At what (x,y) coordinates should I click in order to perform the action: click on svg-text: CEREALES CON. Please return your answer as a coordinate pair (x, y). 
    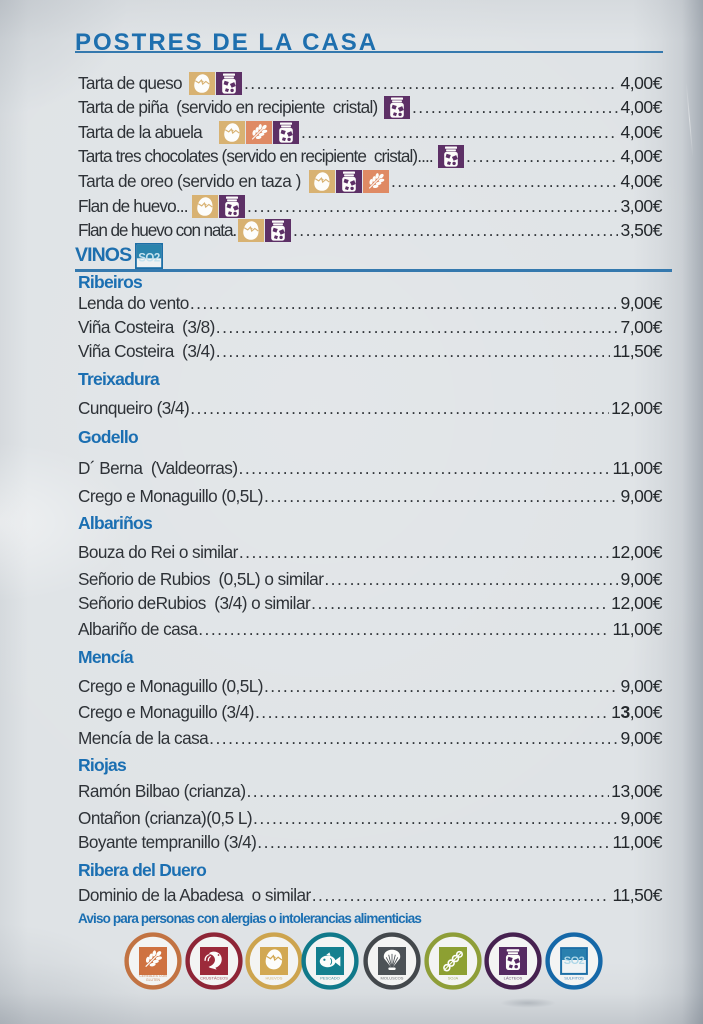
    Looking at the image, I should click on (153, 976).